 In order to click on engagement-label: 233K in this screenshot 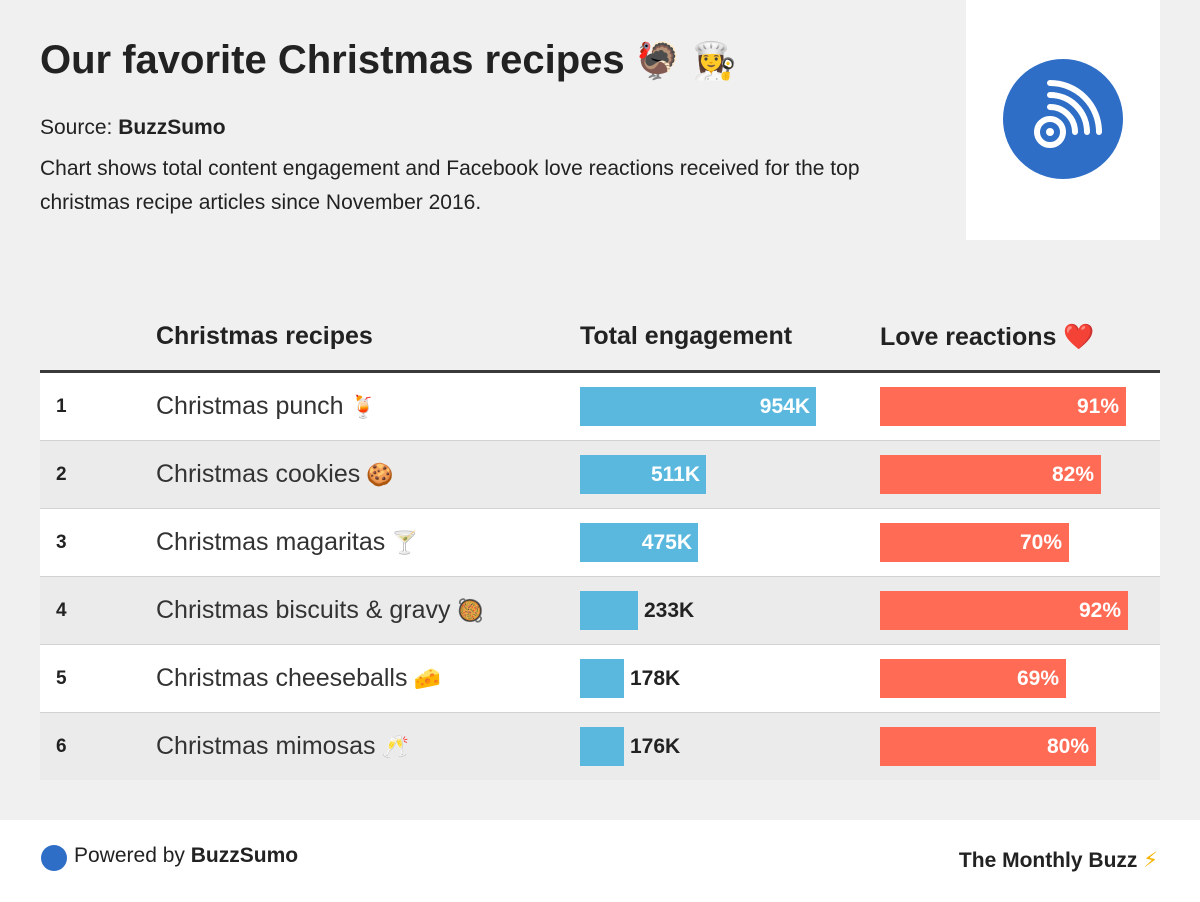, I will do `click(669, 610)`.